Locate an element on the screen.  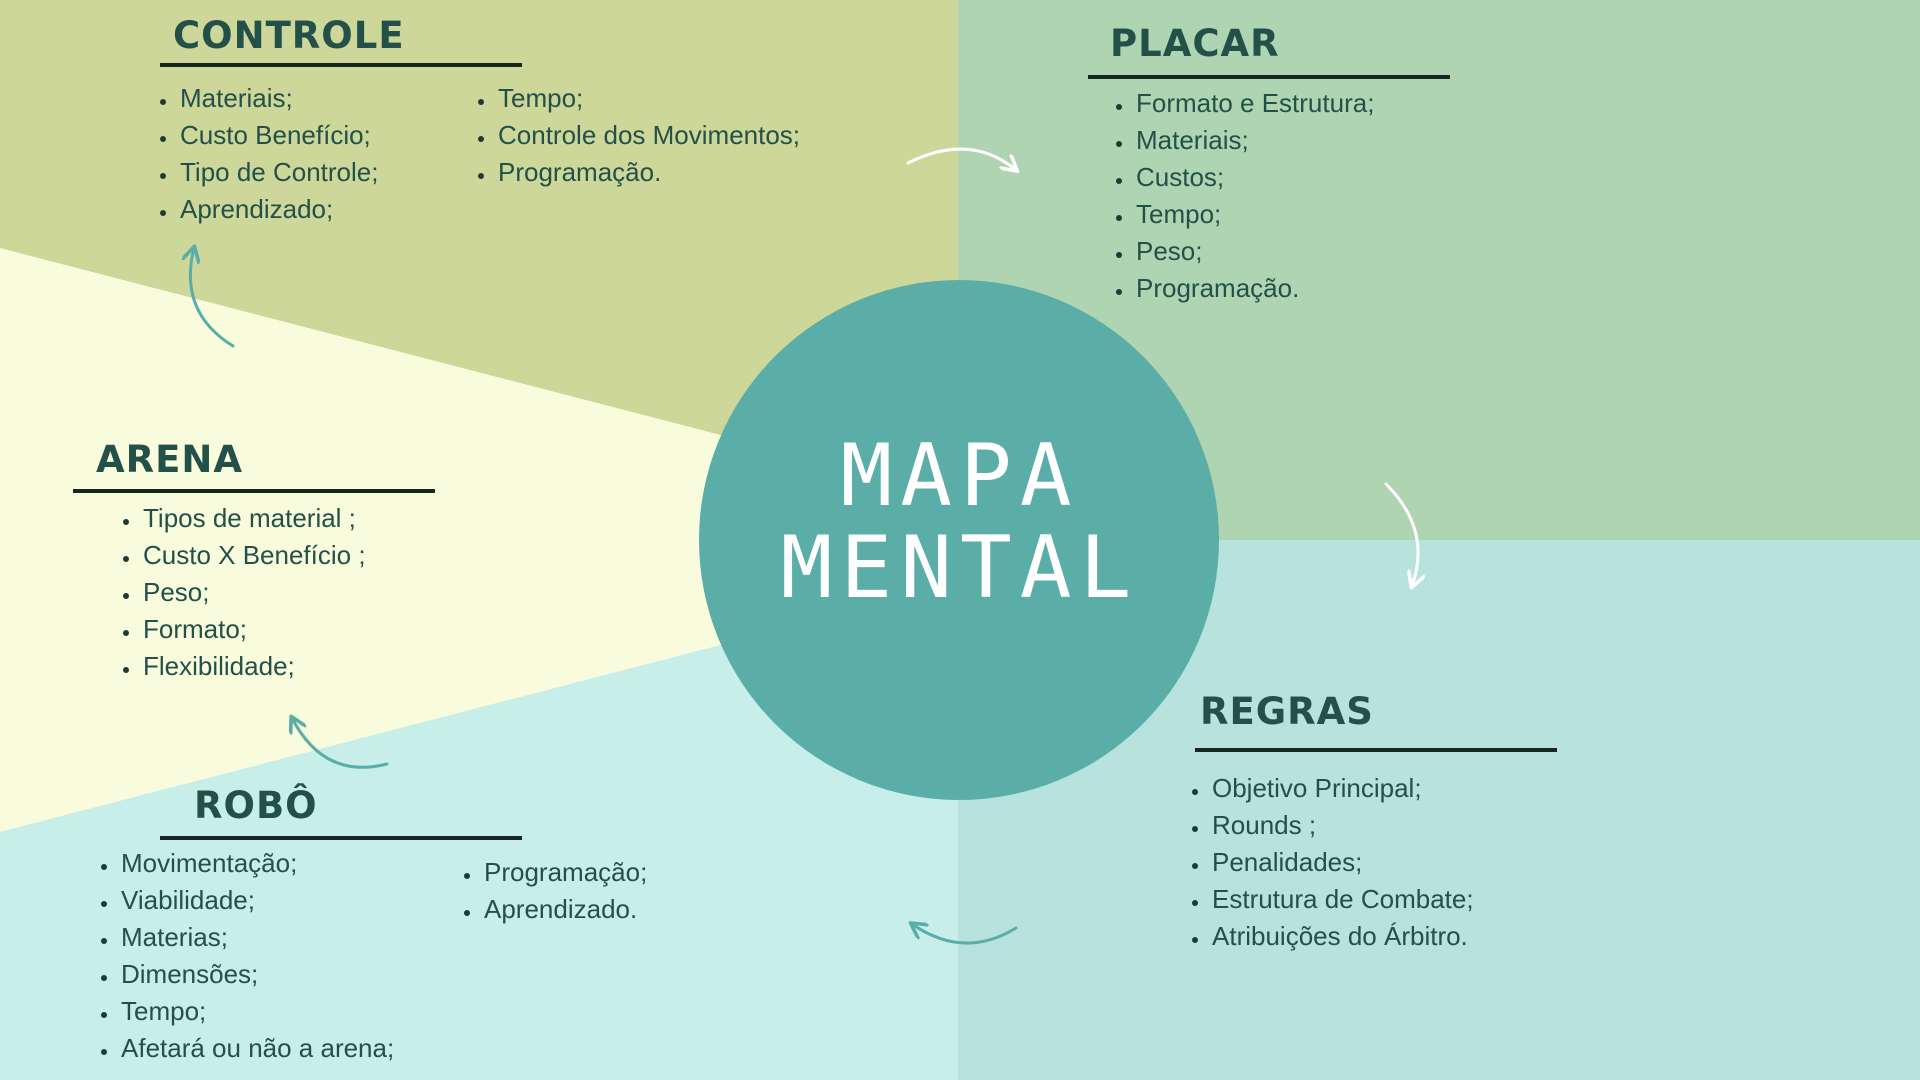
list-item: Custo X Benefício ; is located at coordinates (253, 555).